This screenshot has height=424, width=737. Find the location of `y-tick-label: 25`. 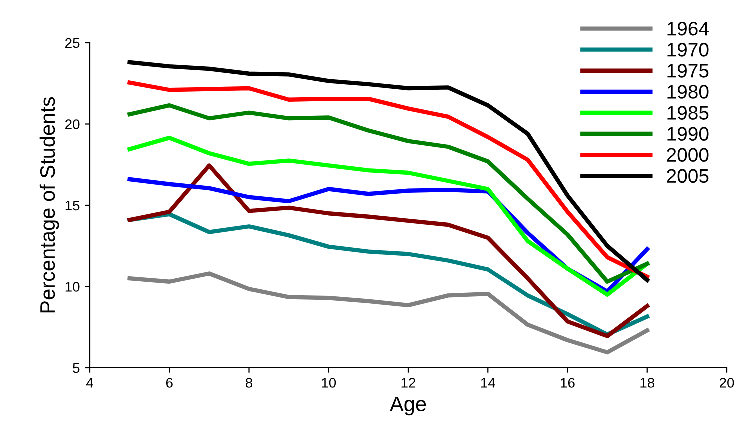

y-tick-label: 25 is located at coordinates (73, 43).